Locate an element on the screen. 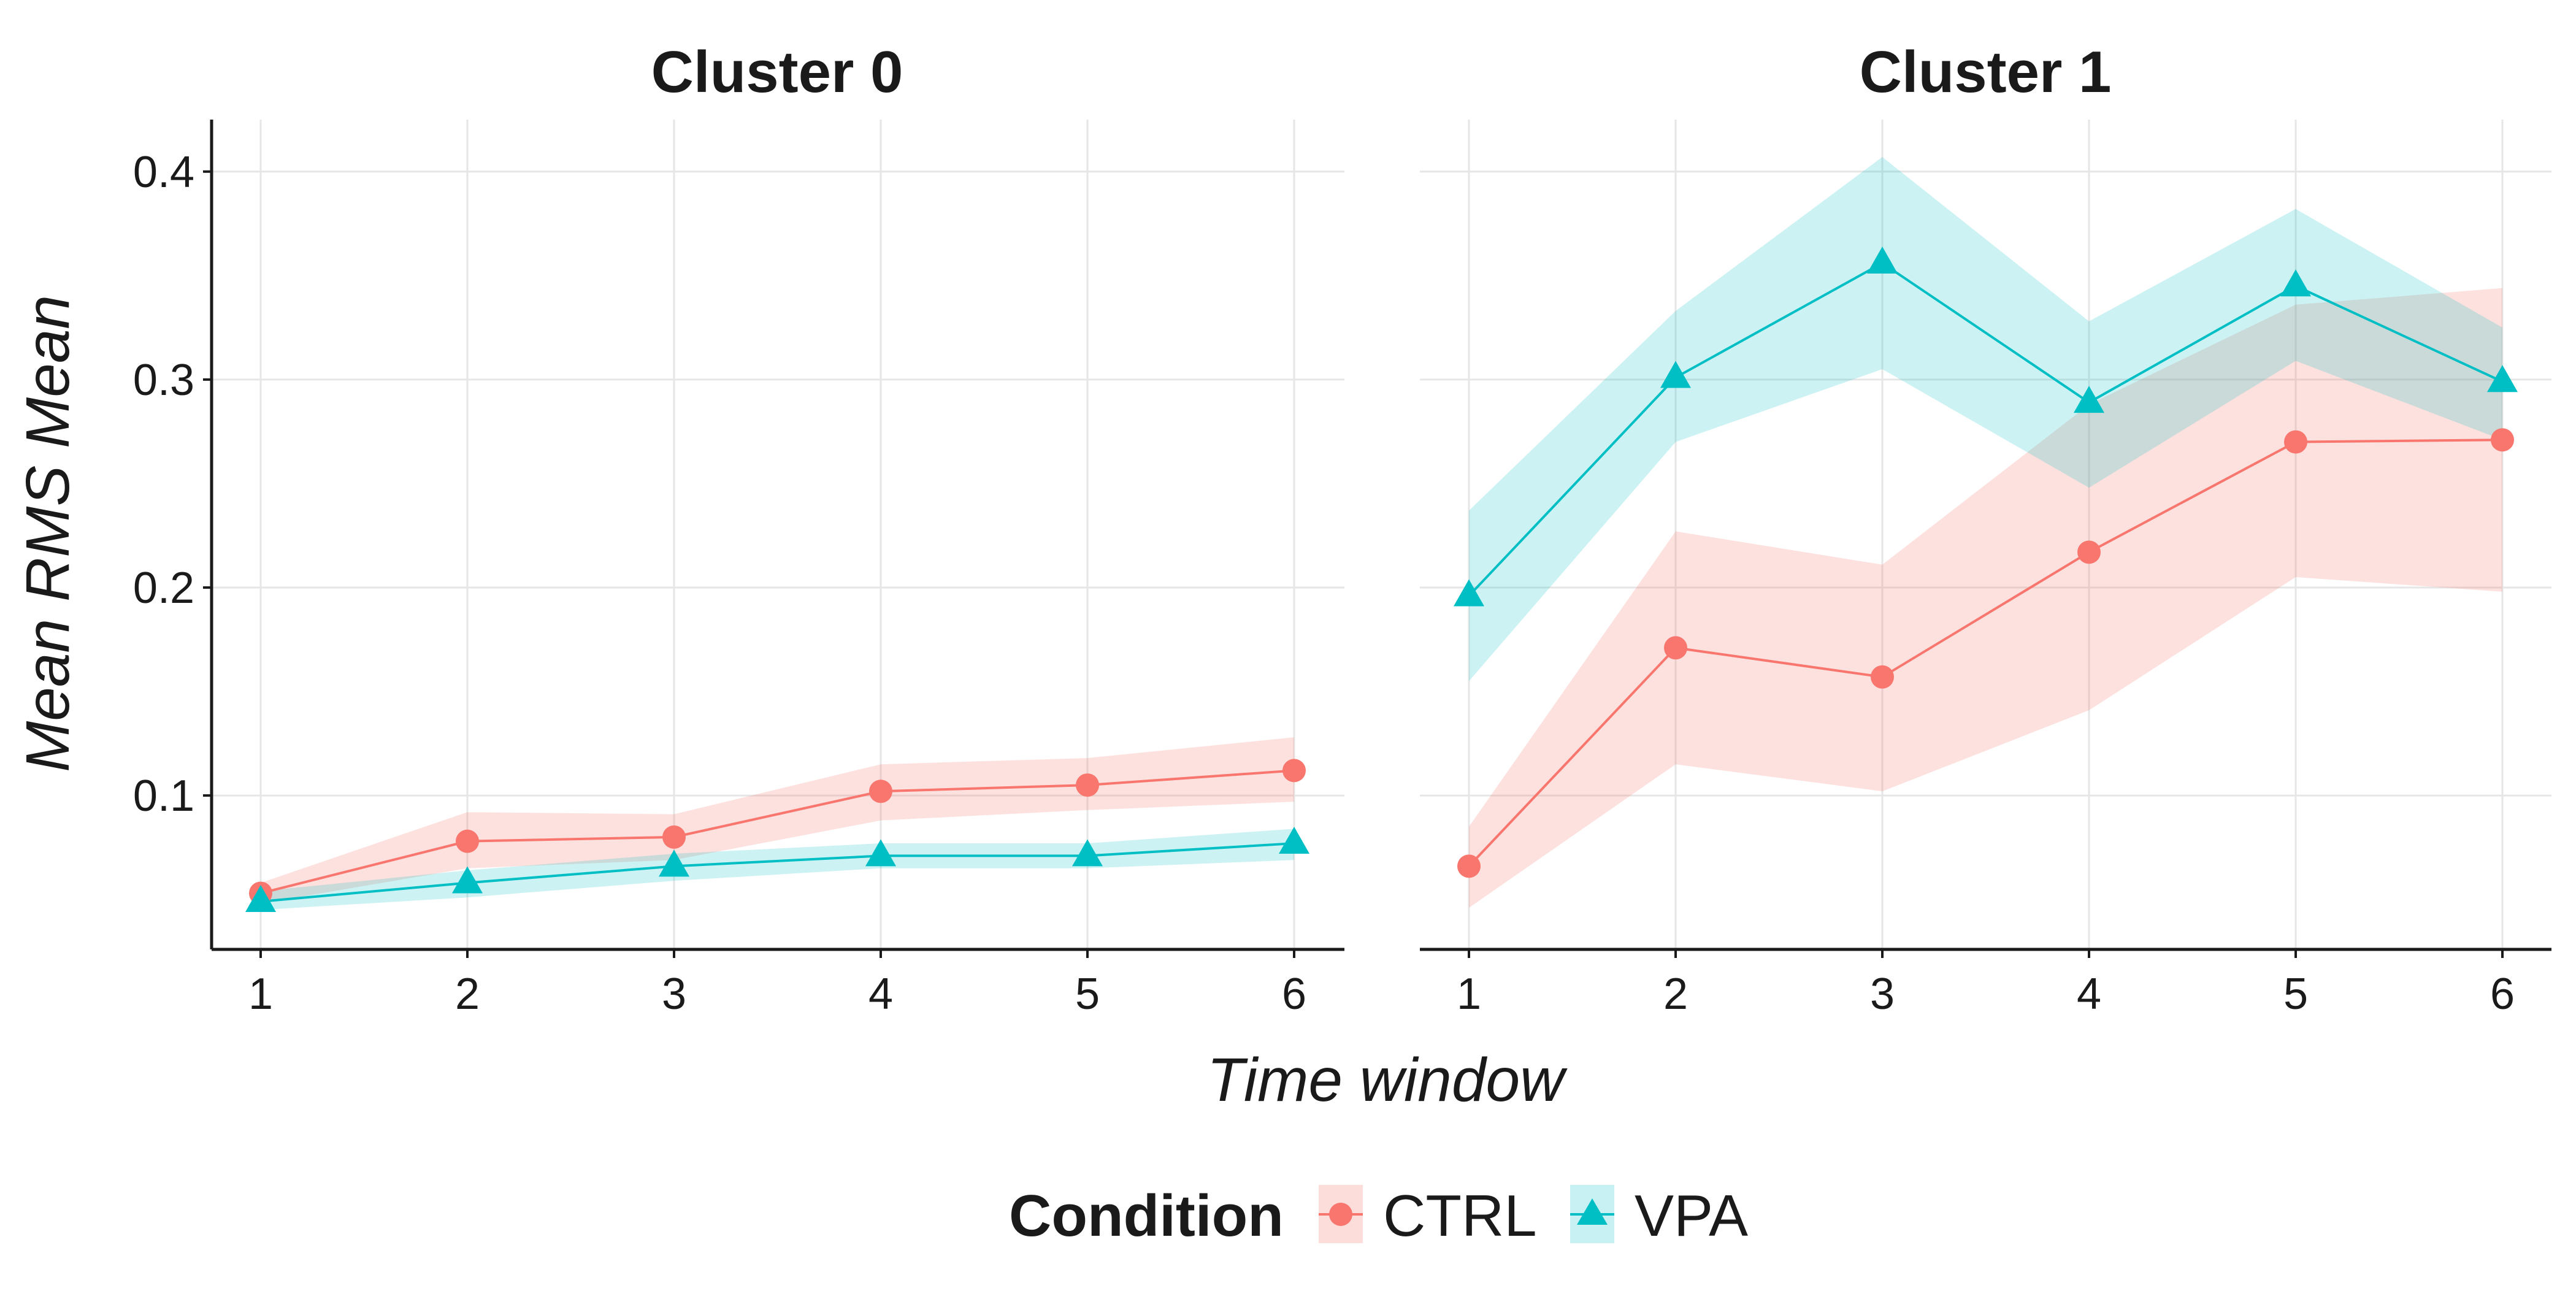 The width and height of the screenshot is (2576, 1291). legend-title: Condition is located at coordinates (1146, 1216).